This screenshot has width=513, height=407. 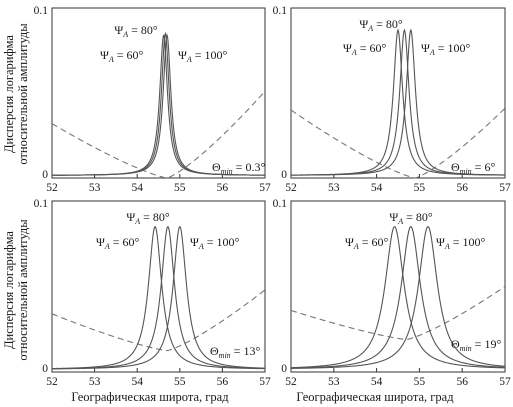 What do you see at coordinates (375, 397) in the screenshot?
I see `x-axis-label-right: Географическая широта, град` at bounding box center [375, 397].